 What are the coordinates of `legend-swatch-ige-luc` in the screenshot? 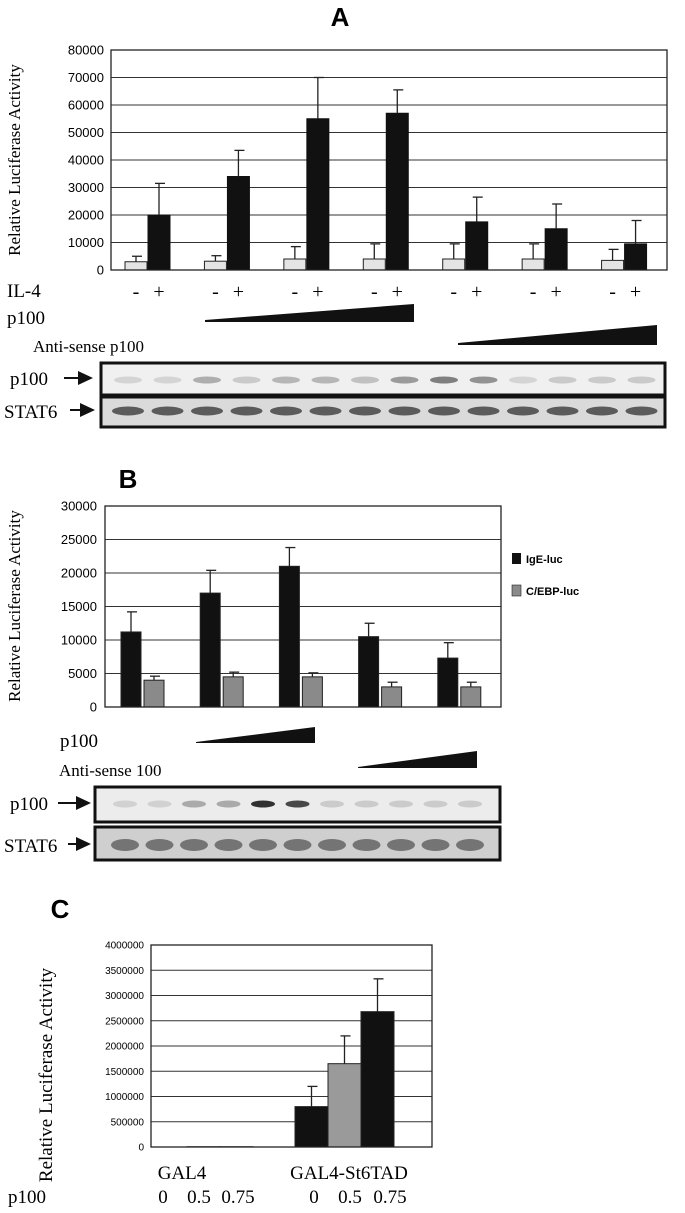 It's located at (516, 558).